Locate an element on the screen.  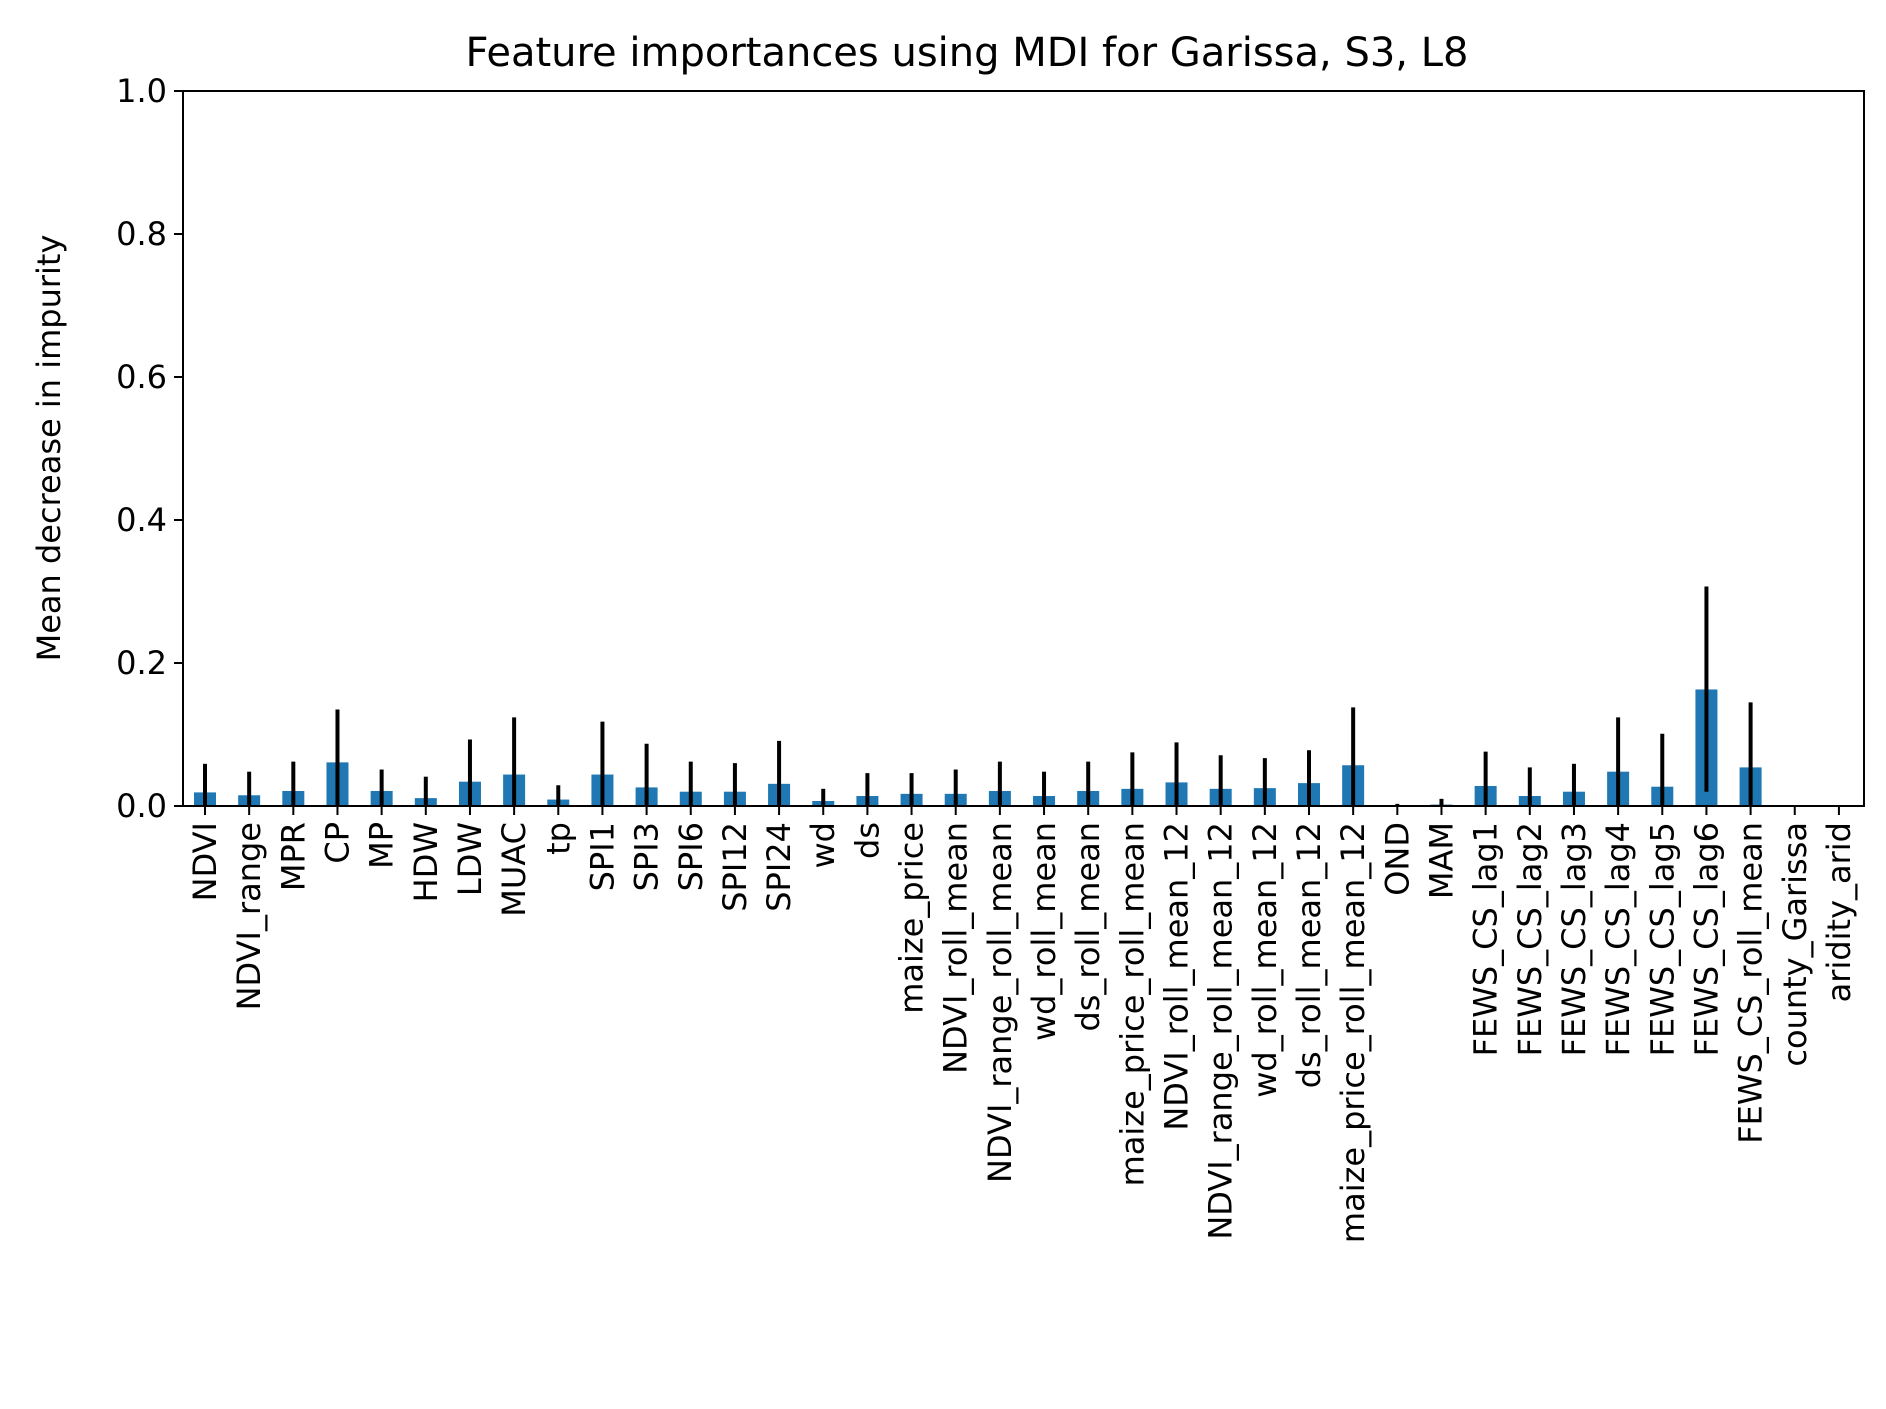
x-tick-label: FEWS_CS_roll_mean is located at coordinates (1751, 983).